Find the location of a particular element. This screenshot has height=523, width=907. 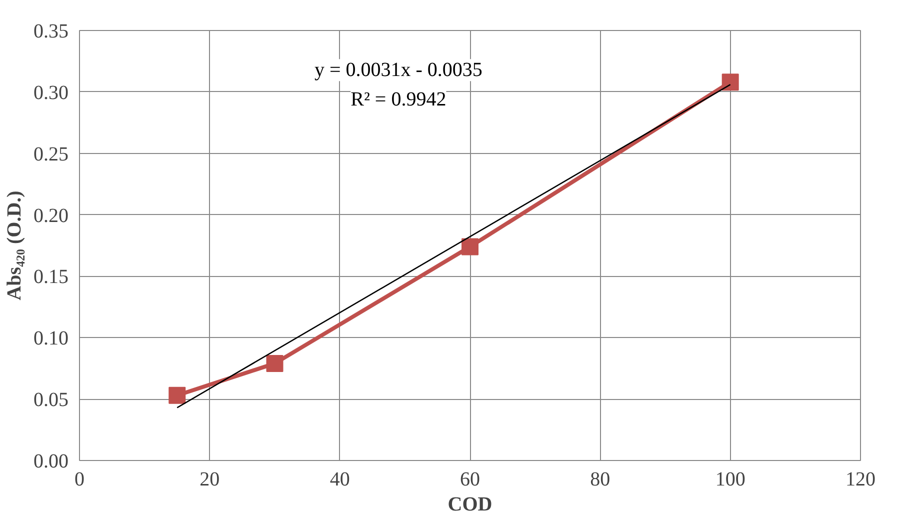

x-tick-label: 60 is located at coordinates (470, 479).